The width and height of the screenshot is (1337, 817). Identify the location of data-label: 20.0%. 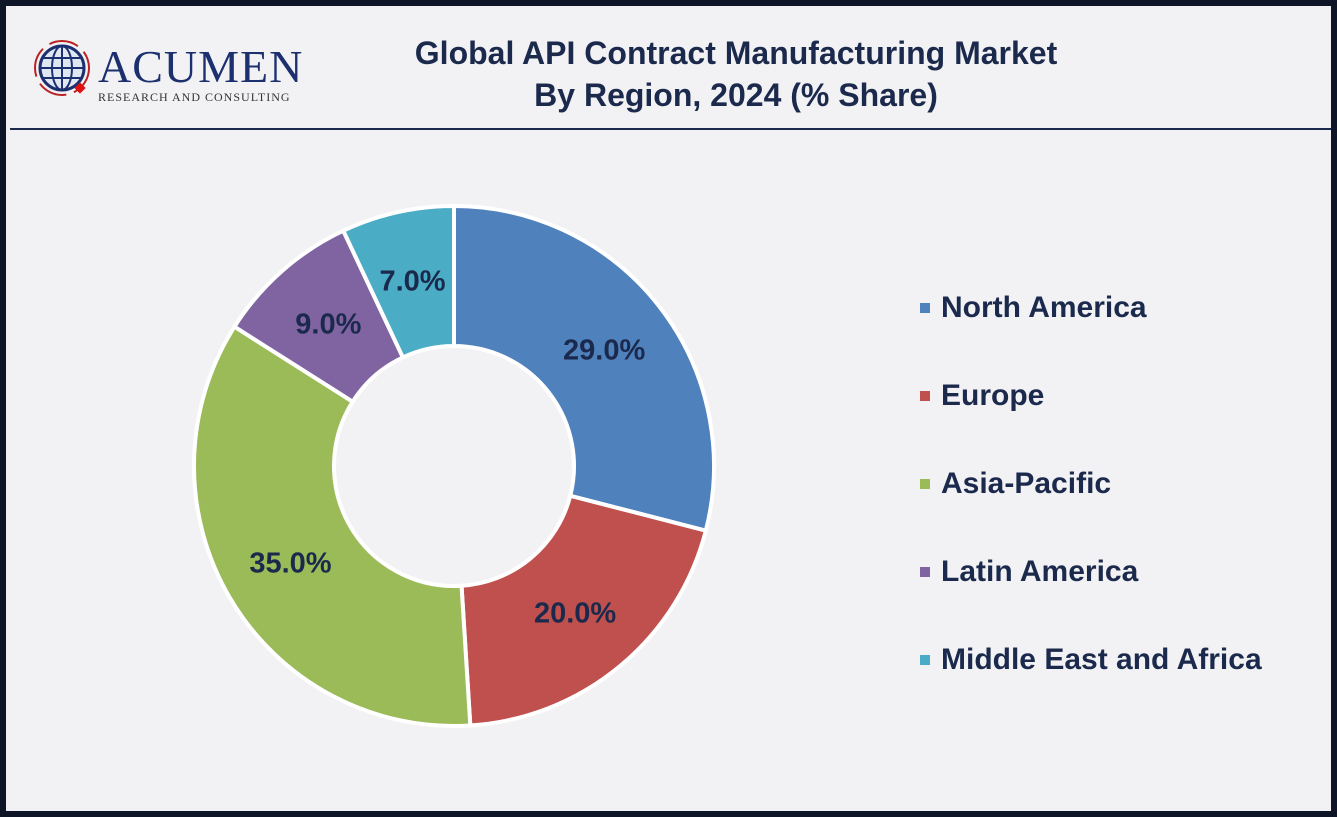
(575, 613).